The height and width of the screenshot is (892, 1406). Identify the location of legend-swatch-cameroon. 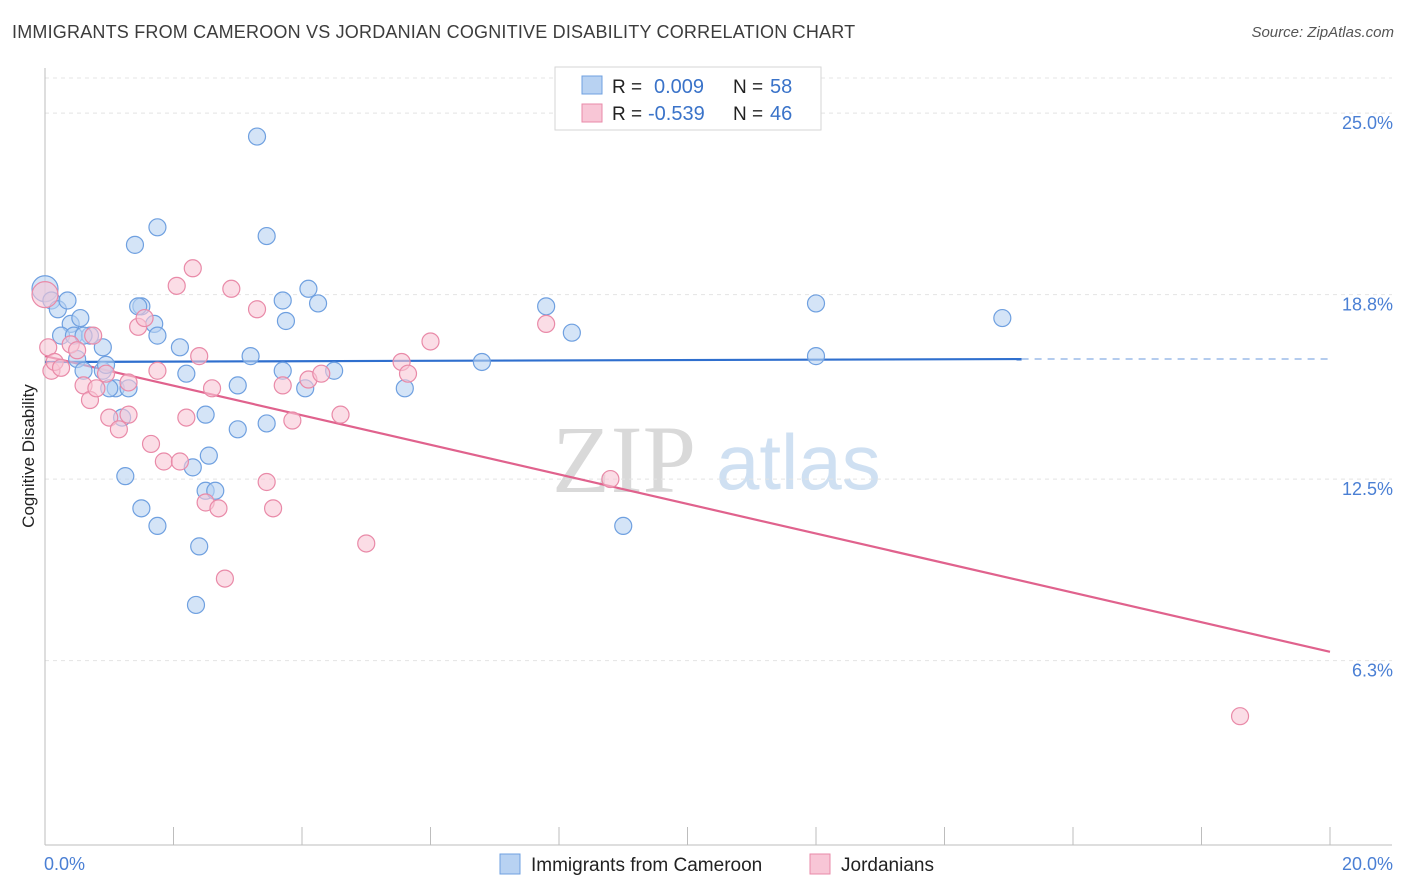
(592, 85).